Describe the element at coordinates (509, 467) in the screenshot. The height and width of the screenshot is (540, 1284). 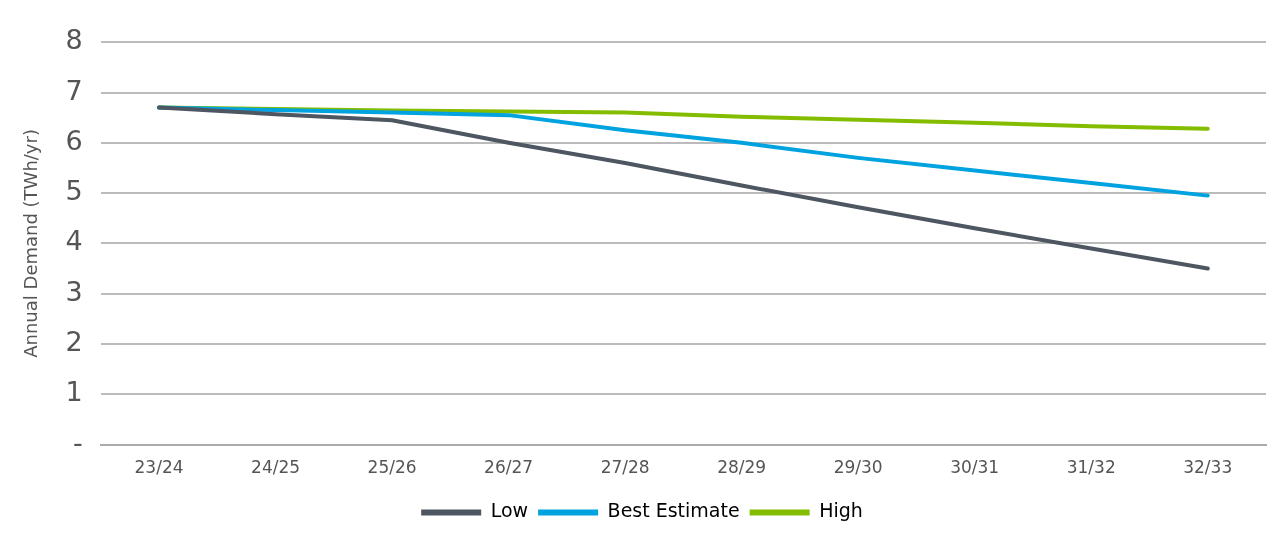
I see `x-tick-label: 26/27` at that location.